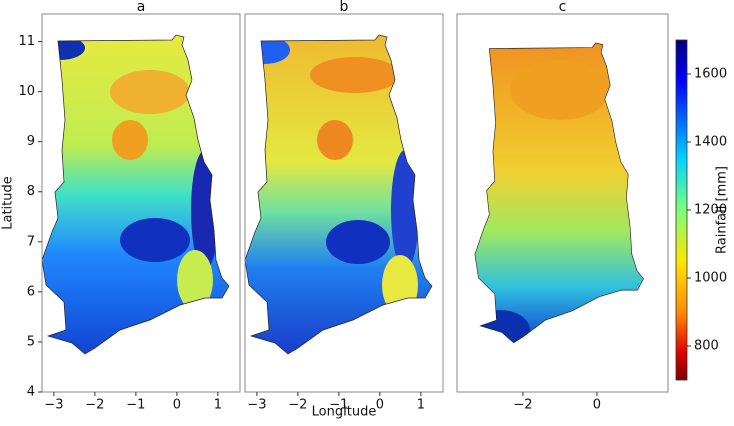 The image size is (734, 426). Describe the element at coordinates (710, 210) in the screenshot. I see `colorbar-tick-label: 1200` at that location.